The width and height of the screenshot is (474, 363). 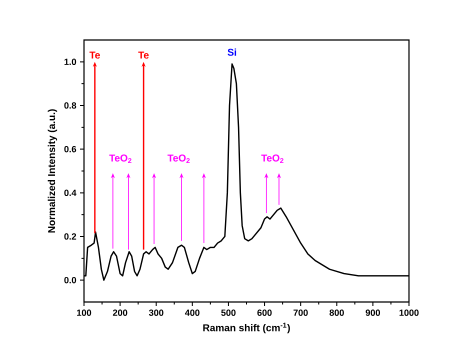 I want to click on y-tick-label: 0.8, so click(x=70, y=105).